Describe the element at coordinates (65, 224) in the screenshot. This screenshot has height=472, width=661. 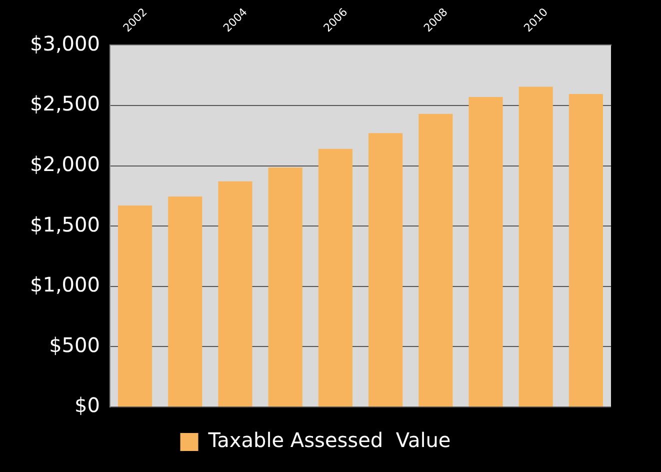
I see `y-tick-label: $1,500` at that location.